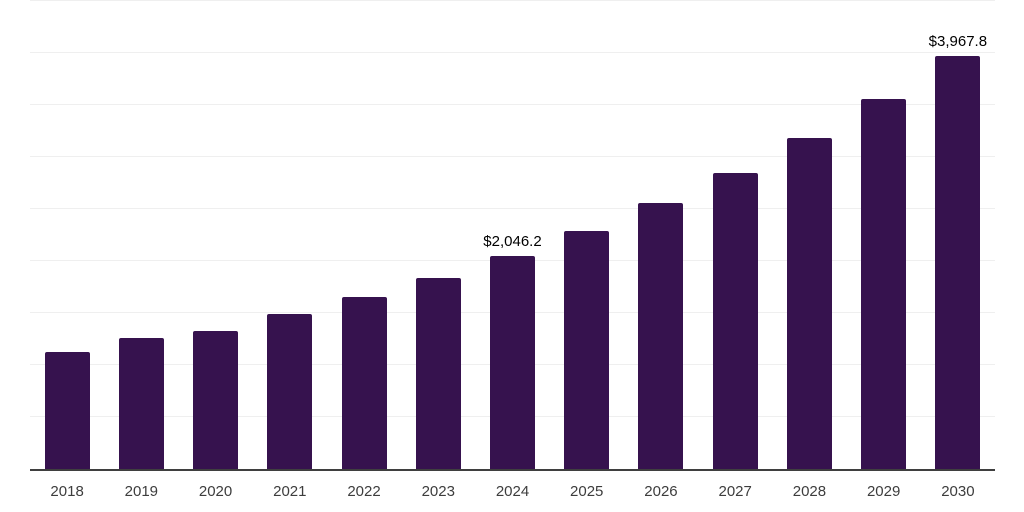  I want to click on x-tick-label-2018: 2018, so click(67, 491).